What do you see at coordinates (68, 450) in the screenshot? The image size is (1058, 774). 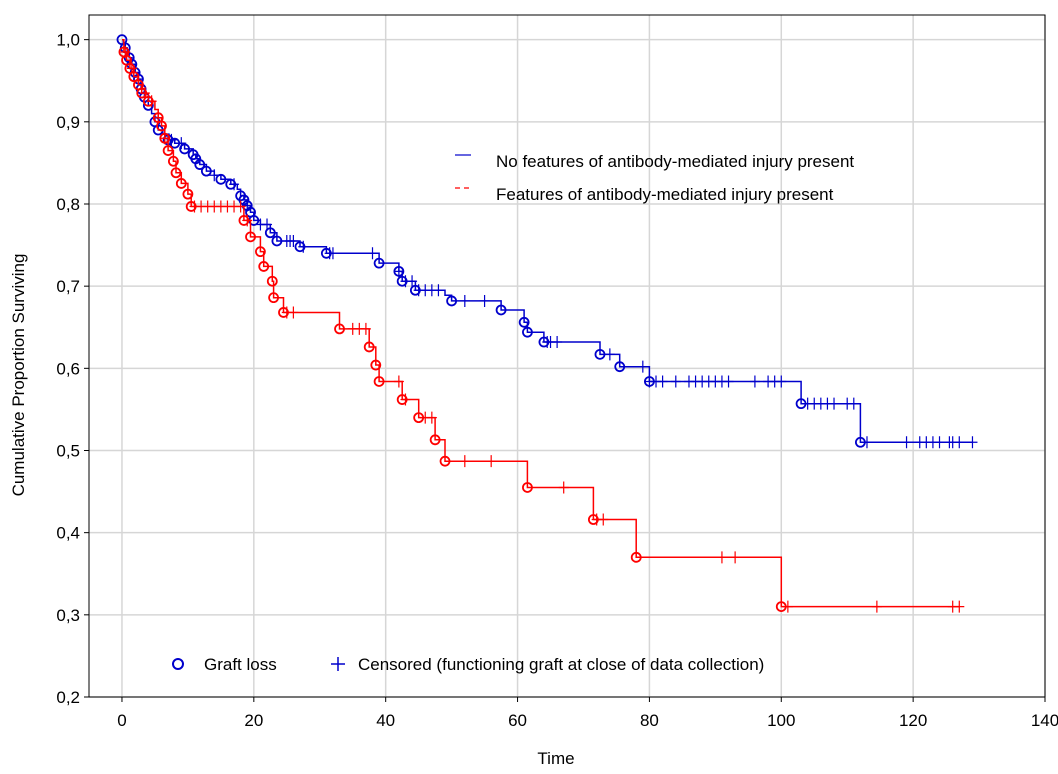 I see `y-tick-label: 0,5` at bounding box center [68, 450].